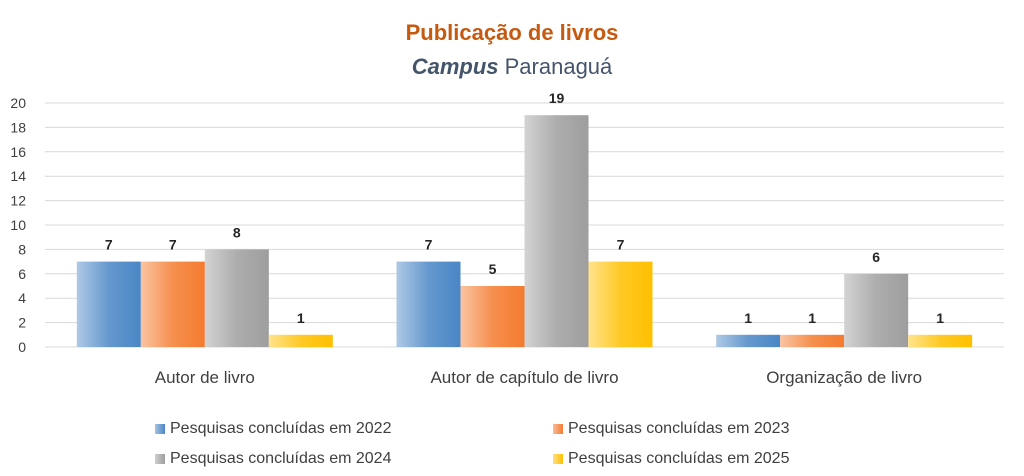  I want to click on y-tick-label: 2, so click(22, 323).